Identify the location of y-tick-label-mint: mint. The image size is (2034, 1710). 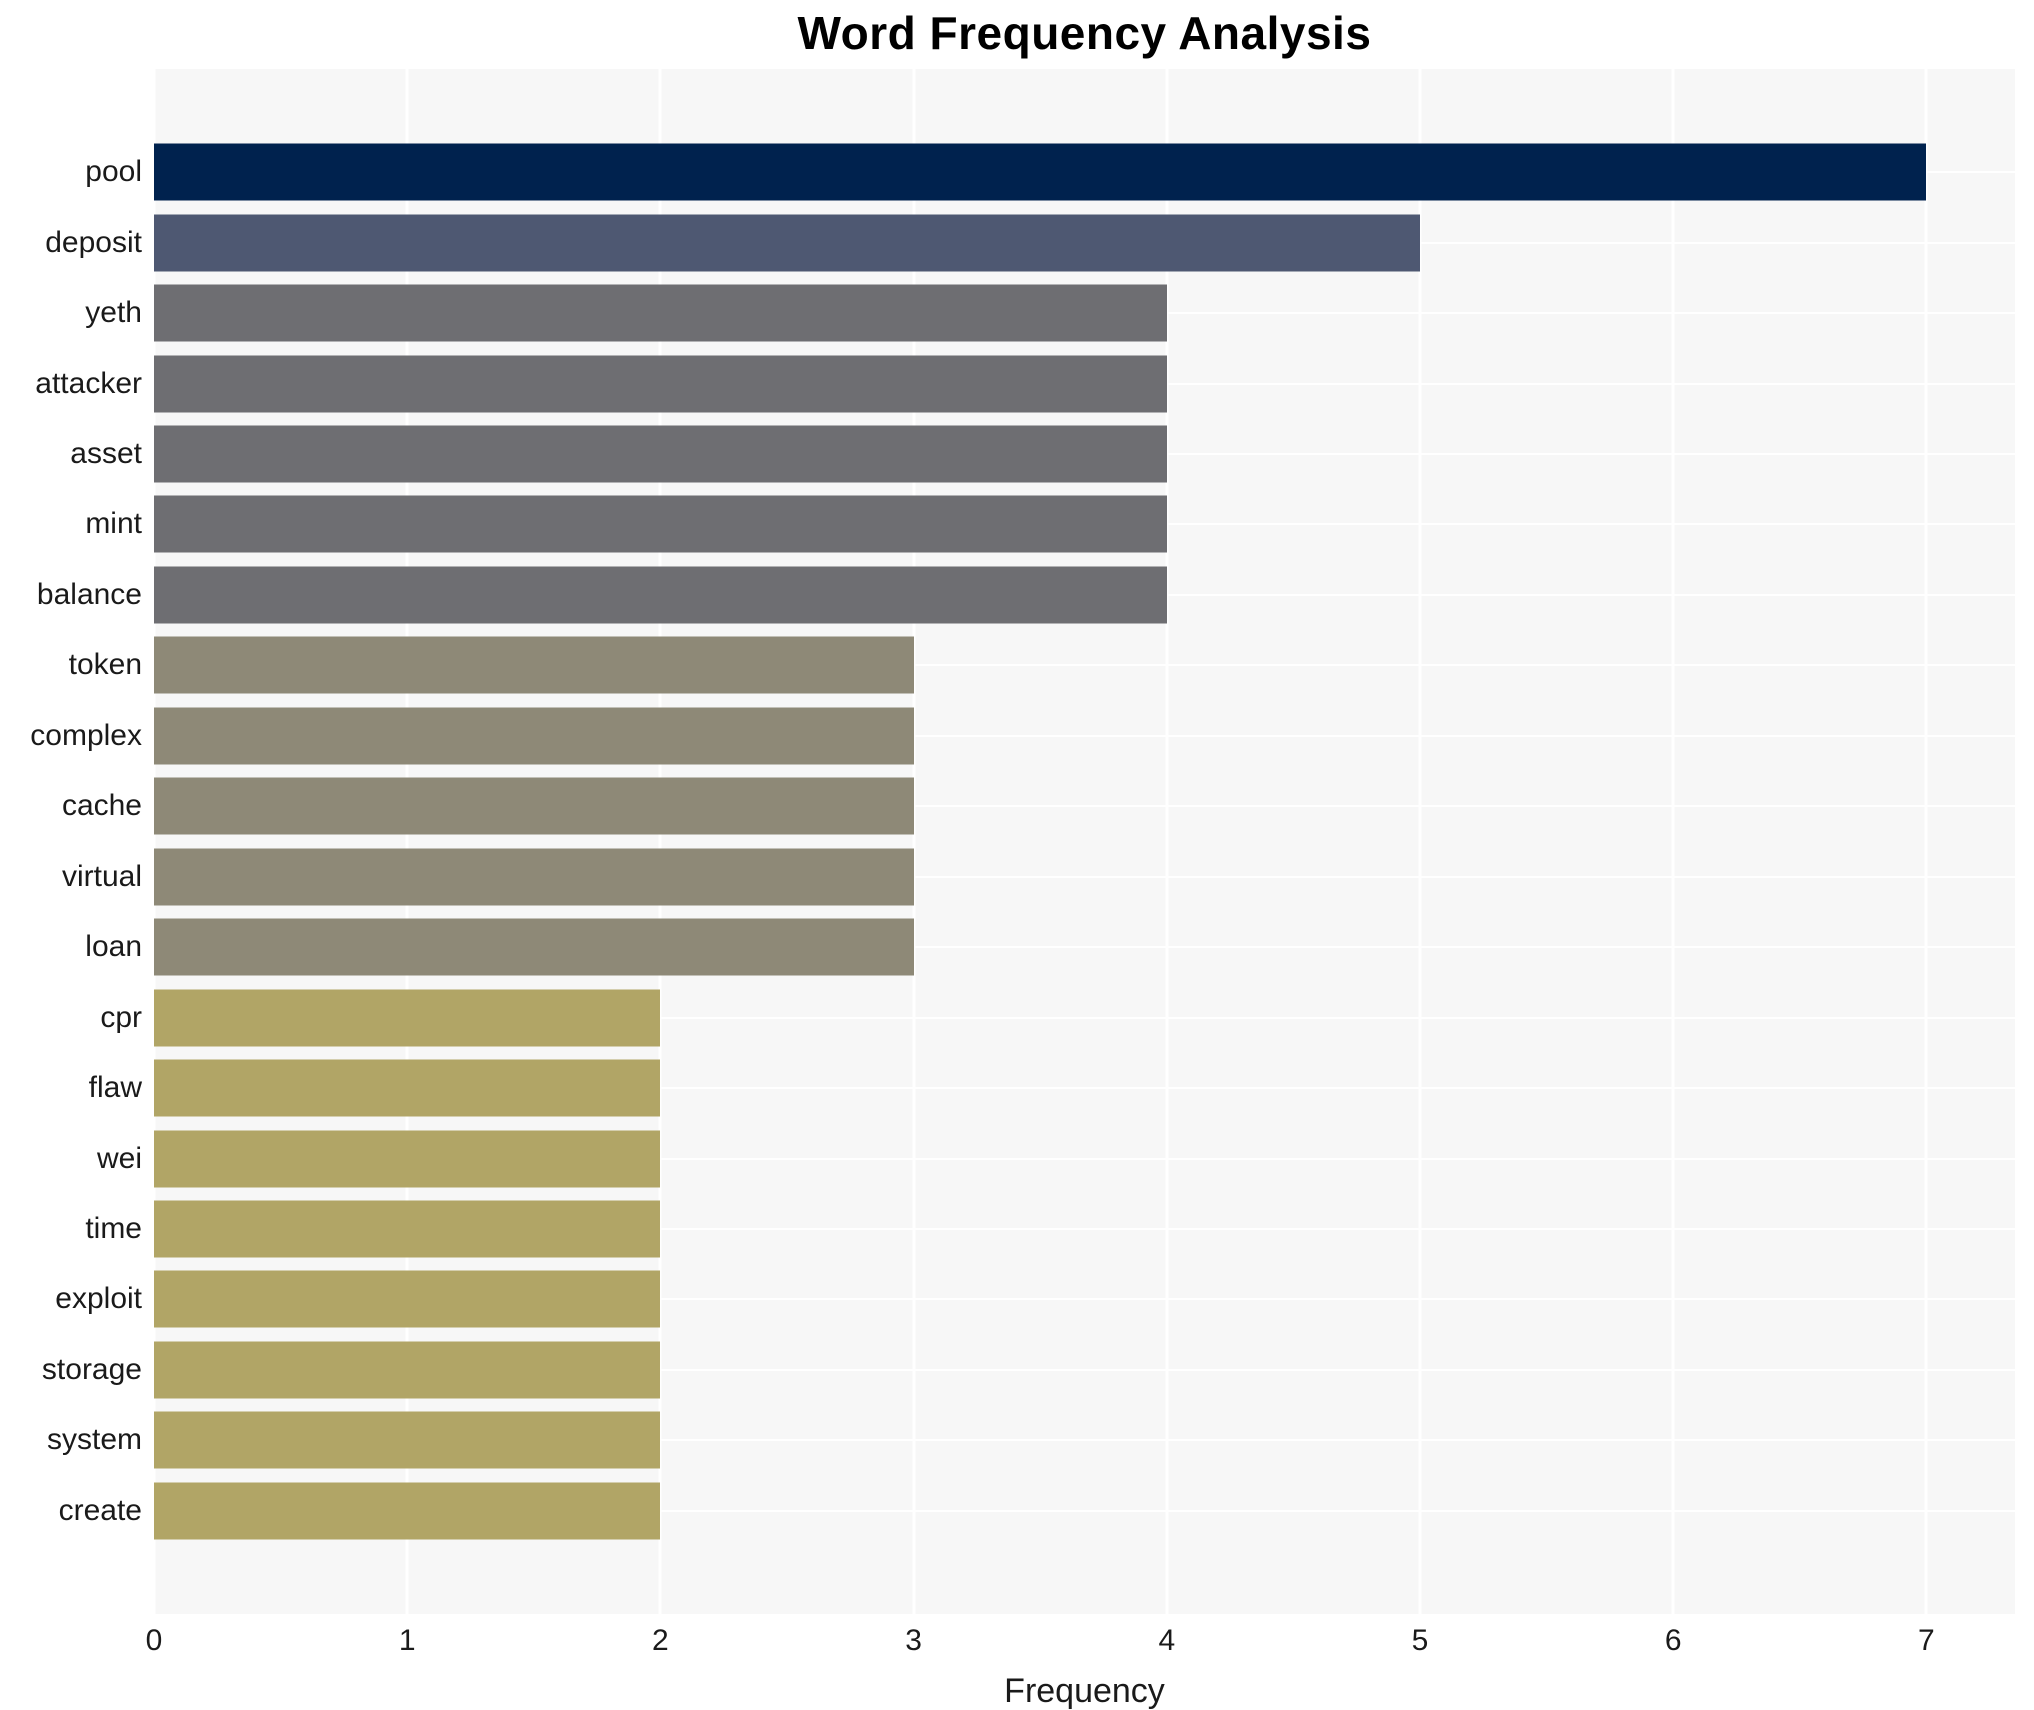
(113, 524).